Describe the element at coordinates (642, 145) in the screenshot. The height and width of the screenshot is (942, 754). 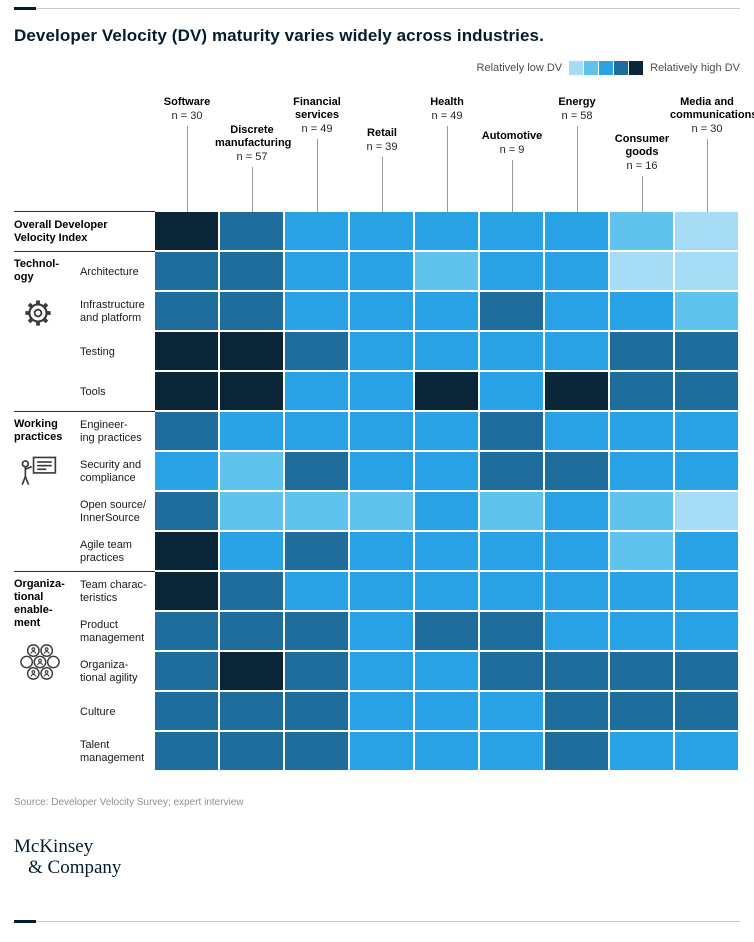
I see `column-name: Consumer goods` at that location.